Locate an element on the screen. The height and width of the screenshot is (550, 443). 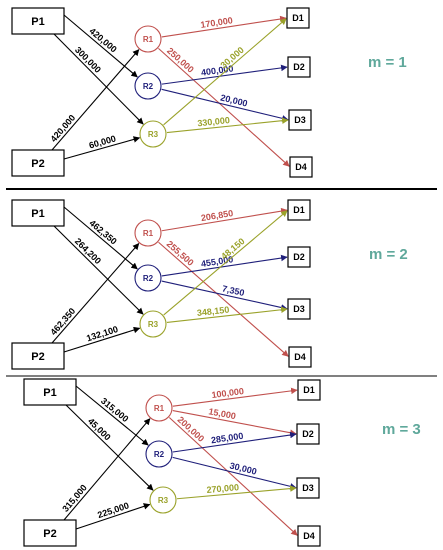
flow-r1-d1: 206,850 is located at coordinates (217, 215).